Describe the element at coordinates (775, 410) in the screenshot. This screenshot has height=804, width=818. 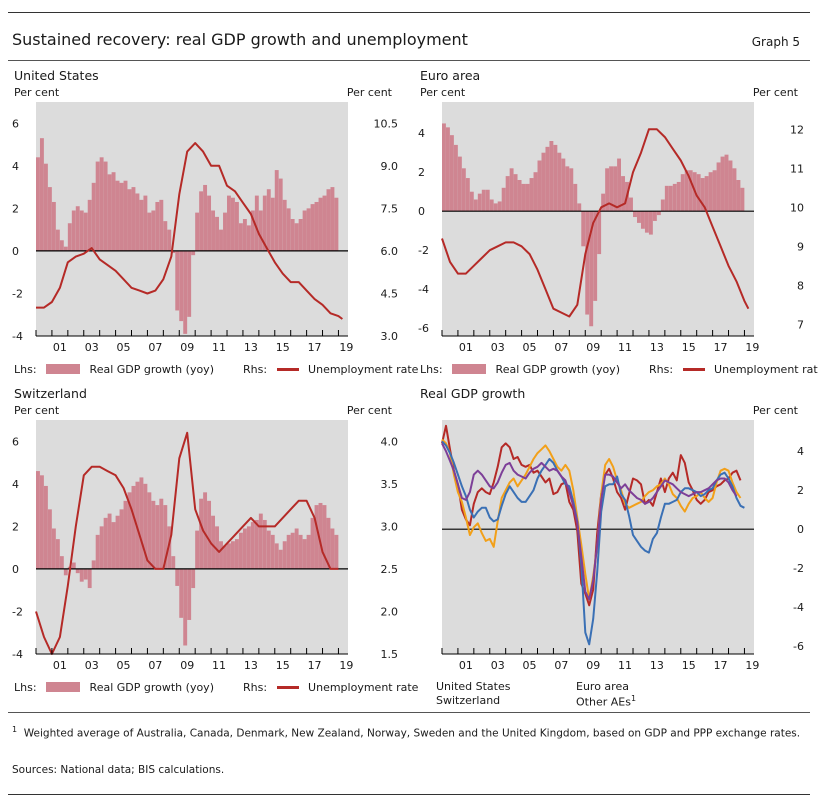
I see `right-axis-unit: Per cent` at that location.